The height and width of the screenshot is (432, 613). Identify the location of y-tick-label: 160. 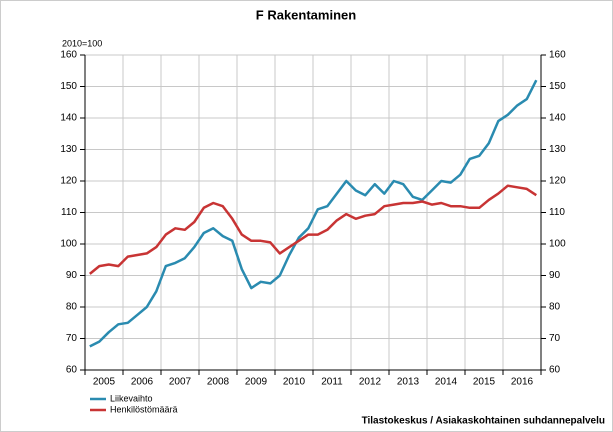
(68, 55).